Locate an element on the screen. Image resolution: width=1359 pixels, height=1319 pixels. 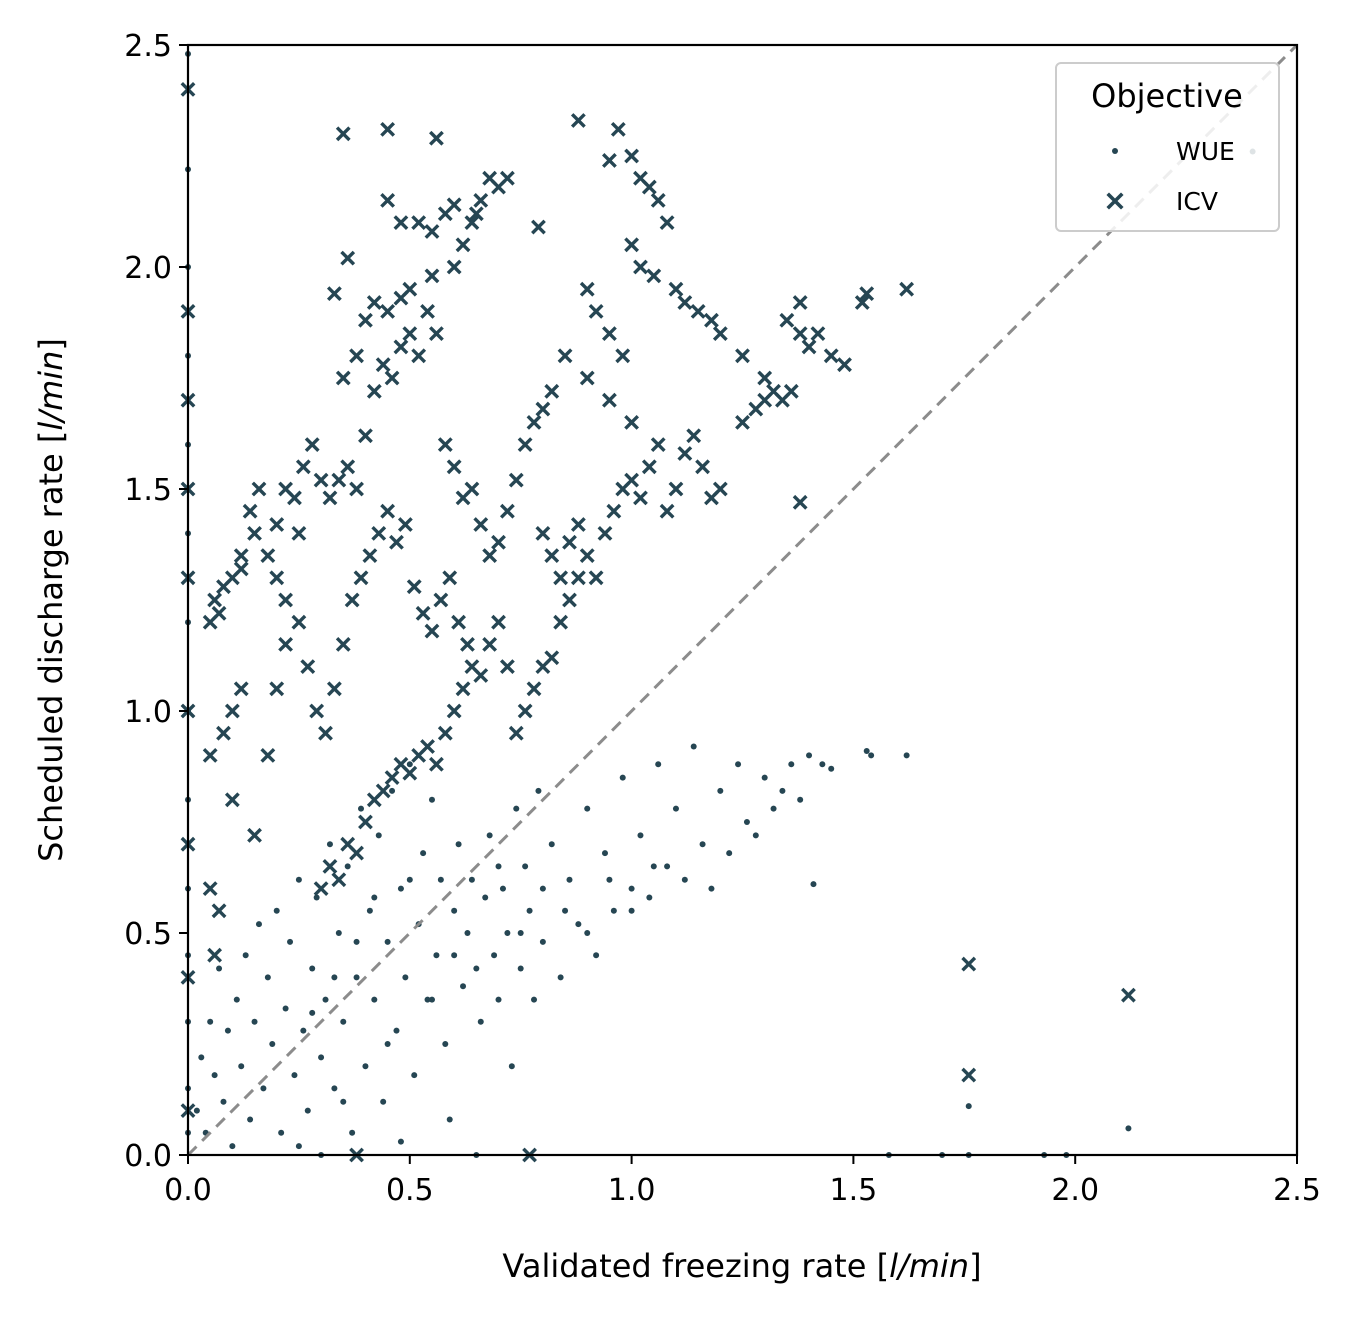
x-tick-label-2: 1.0 is located at coordinates (632, 1190).